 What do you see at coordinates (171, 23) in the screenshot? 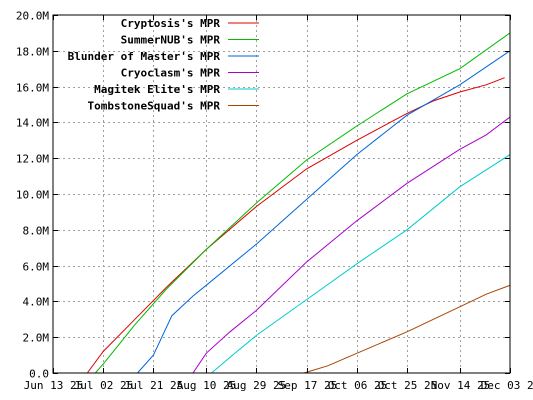
I see `legend-label-0: Cryptosis's MPR` at bounding box center [171, 23].